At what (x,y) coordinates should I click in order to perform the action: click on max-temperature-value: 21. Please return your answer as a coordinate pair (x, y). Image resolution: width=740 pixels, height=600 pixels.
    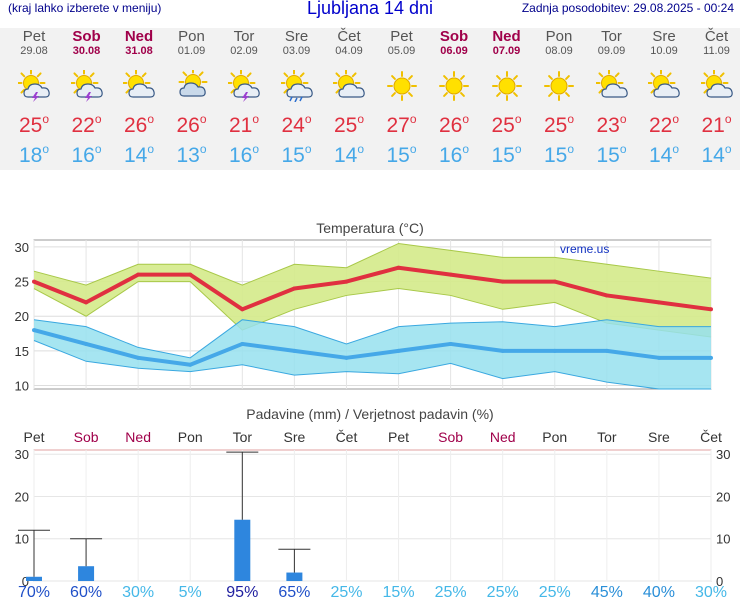
    Looking at the image, I should click on (713, 125).